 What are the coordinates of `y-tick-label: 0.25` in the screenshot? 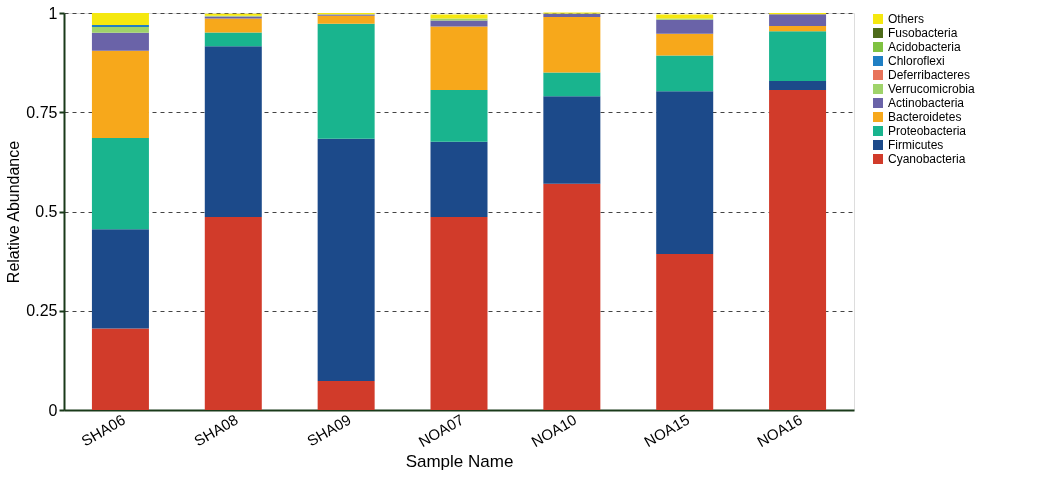 It's located at (42, 311).